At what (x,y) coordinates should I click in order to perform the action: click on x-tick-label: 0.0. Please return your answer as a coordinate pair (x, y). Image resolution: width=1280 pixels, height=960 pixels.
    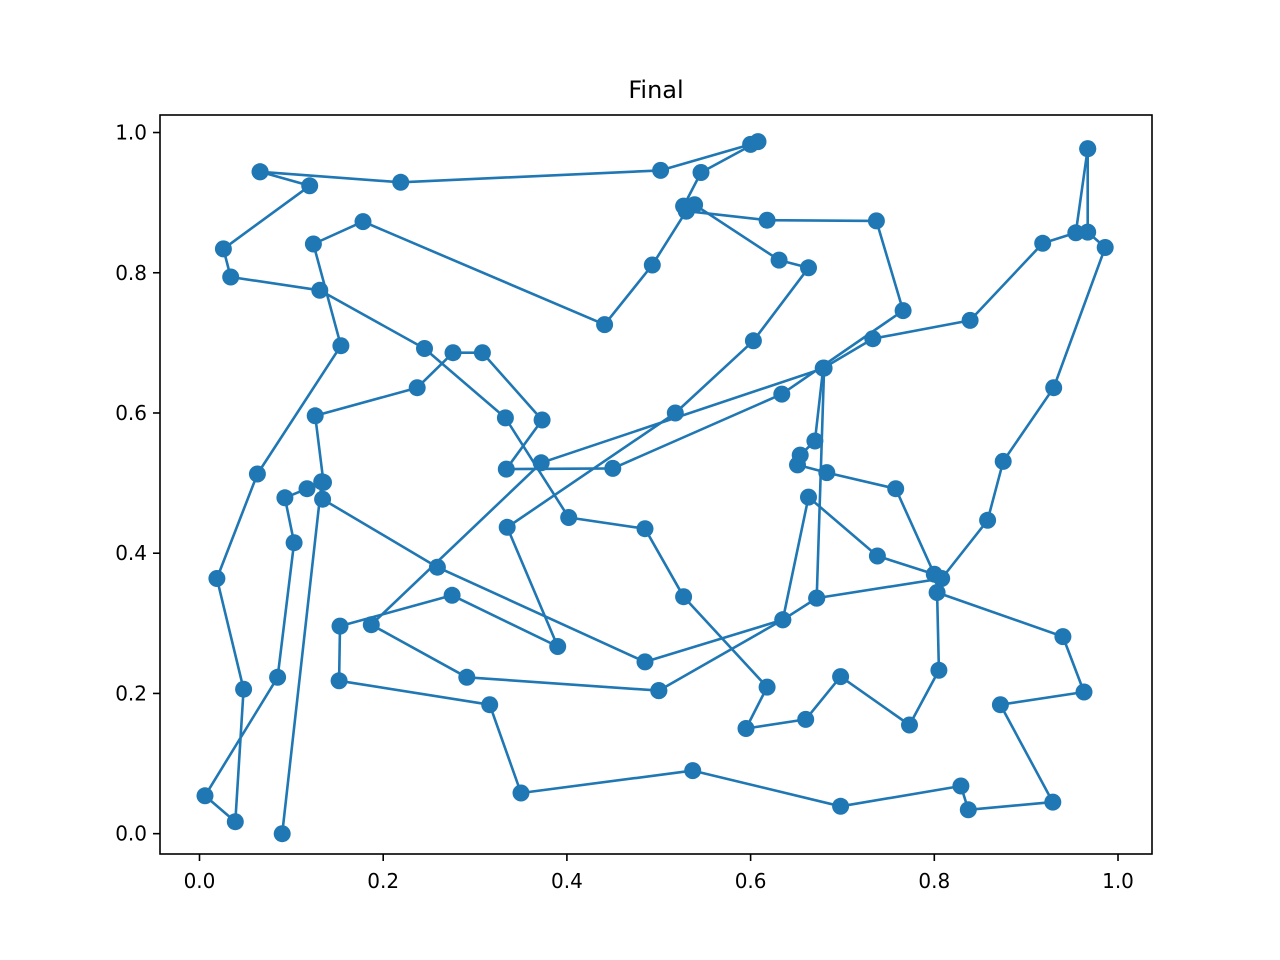
    Looking at the image, I should click on (200, 881).